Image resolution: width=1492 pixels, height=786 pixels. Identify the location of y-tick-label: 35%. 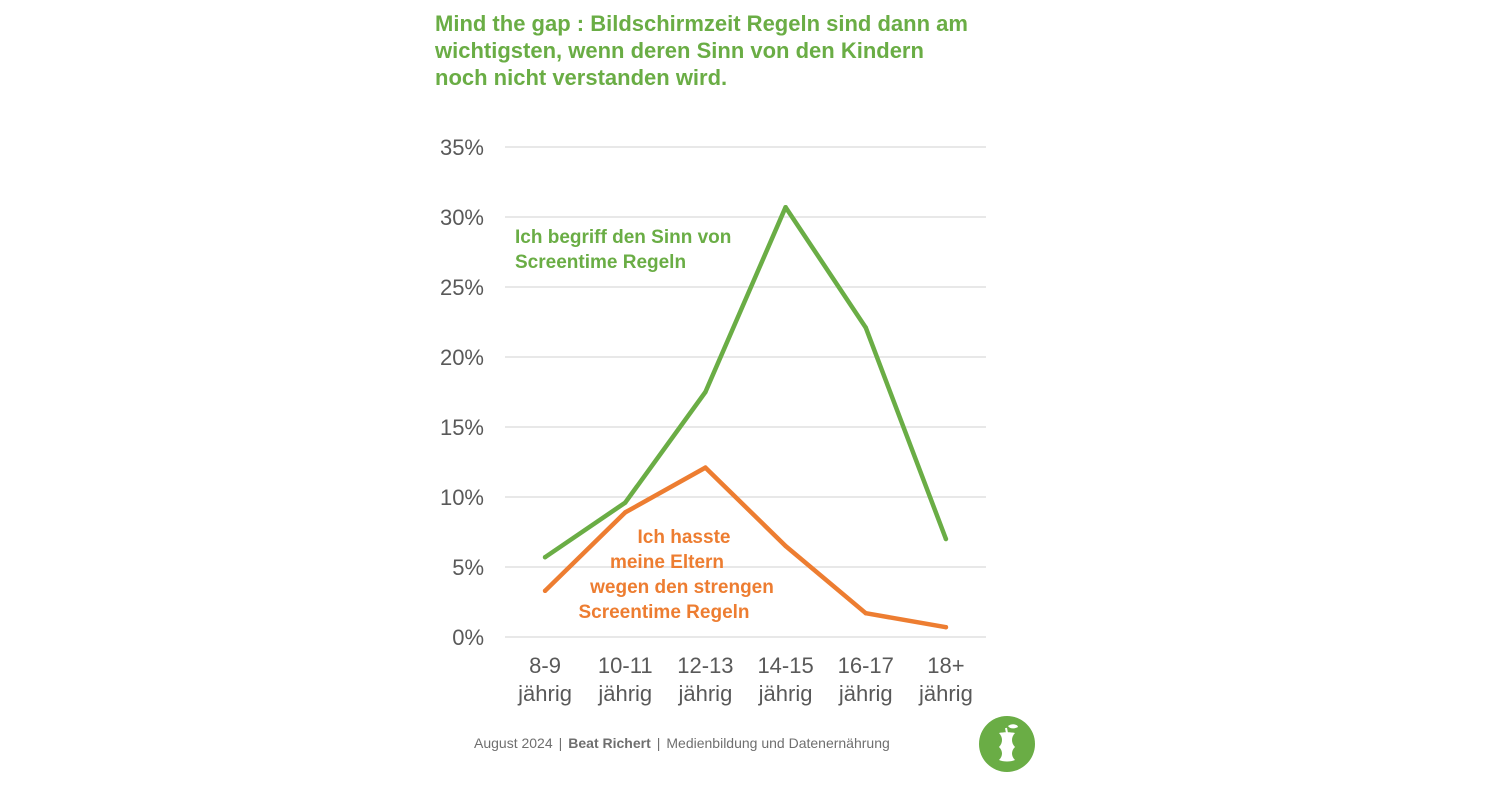
(462, 147).